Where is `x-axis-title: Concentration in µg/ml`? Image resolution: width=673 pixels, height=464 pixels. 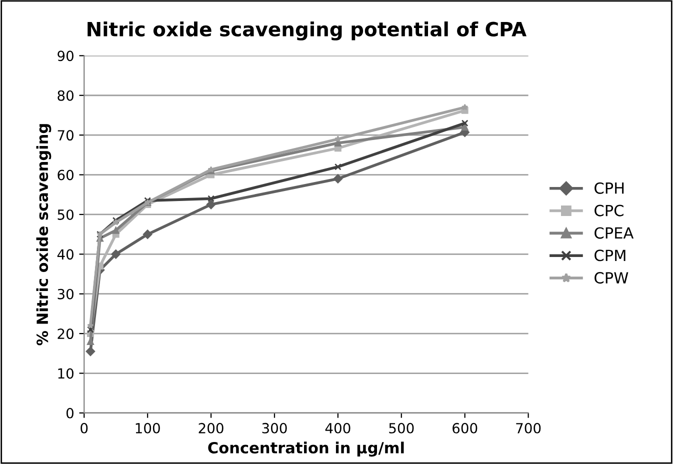 x-axis-title: Concentration in µg/ml is located at coordinates (306, 449).